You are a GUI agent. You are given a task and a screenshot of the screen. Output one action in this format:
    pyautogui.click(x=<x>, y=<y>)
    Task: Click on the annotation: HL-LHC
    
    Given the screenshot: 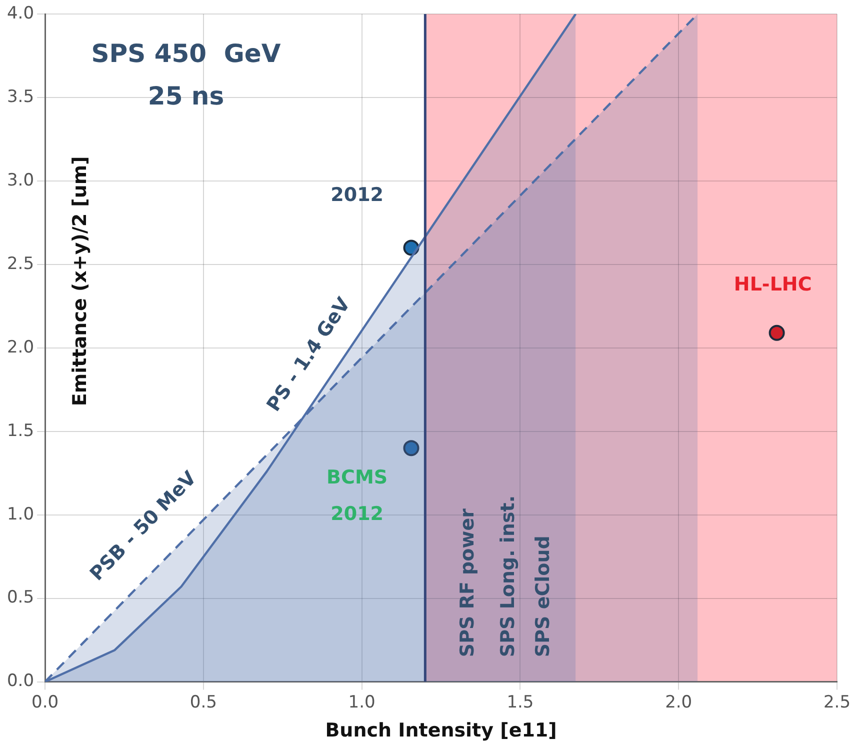 What is the action you would take?
    pyautogui.click(x=773, y=285)
    